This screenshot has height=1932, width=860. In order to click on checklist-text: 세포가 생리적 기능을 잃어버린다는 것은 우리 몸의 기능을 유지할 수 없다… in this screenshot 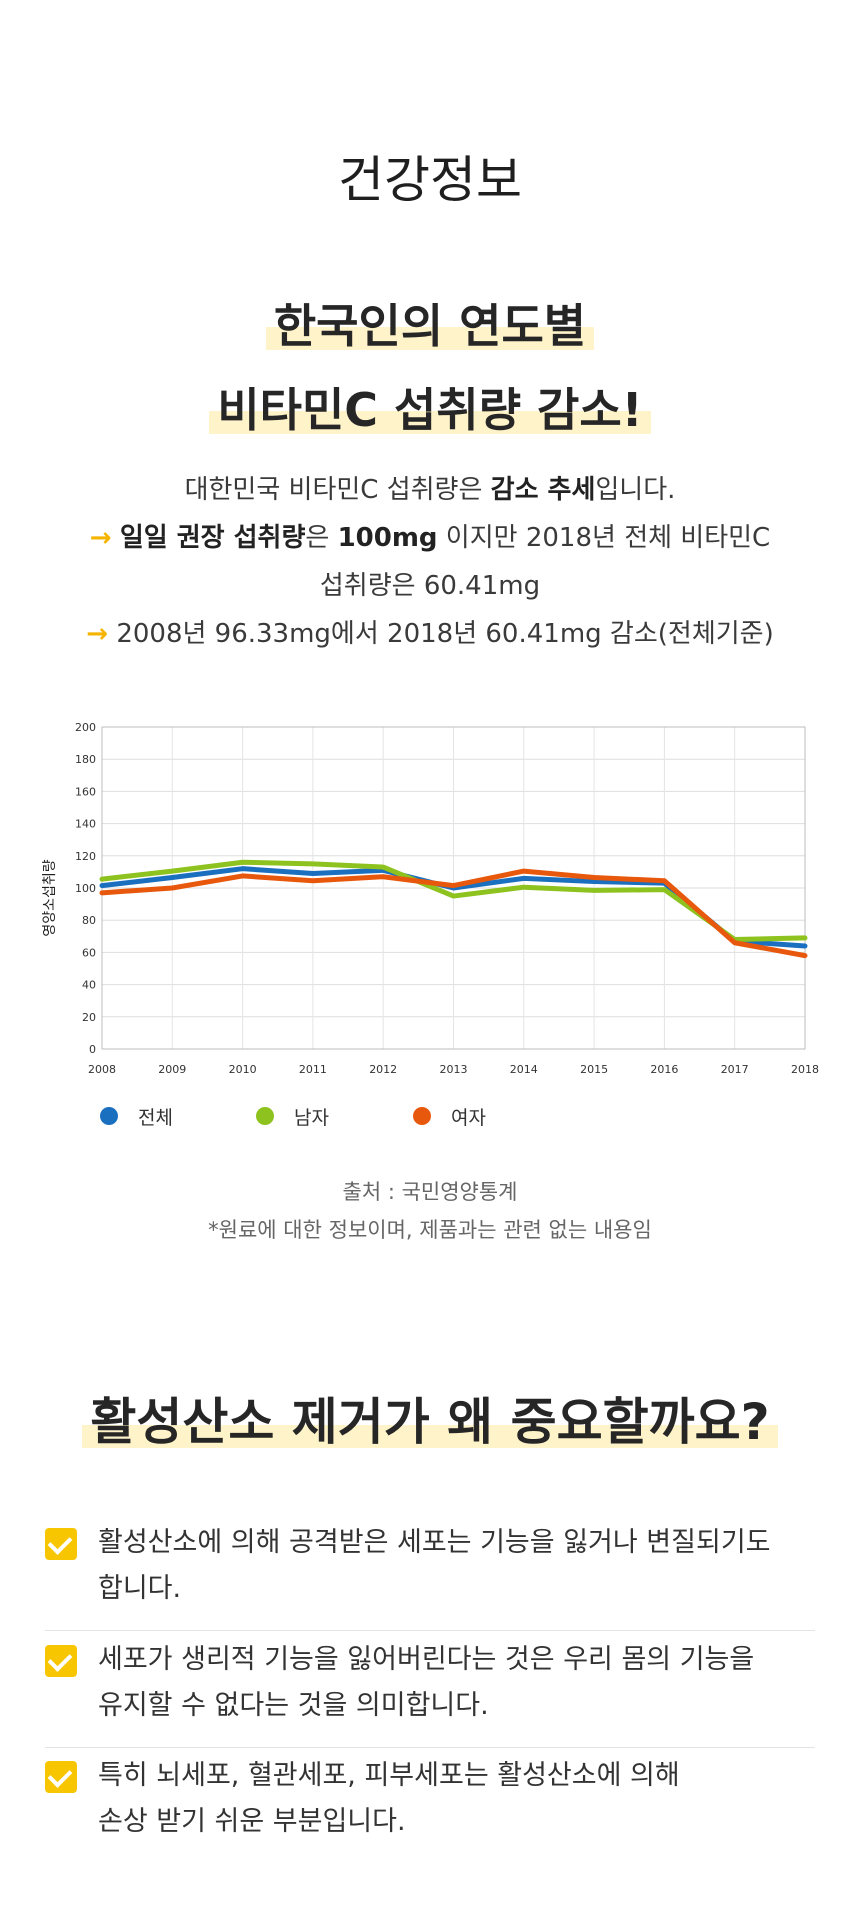, I will do `click(458, 1683)`.